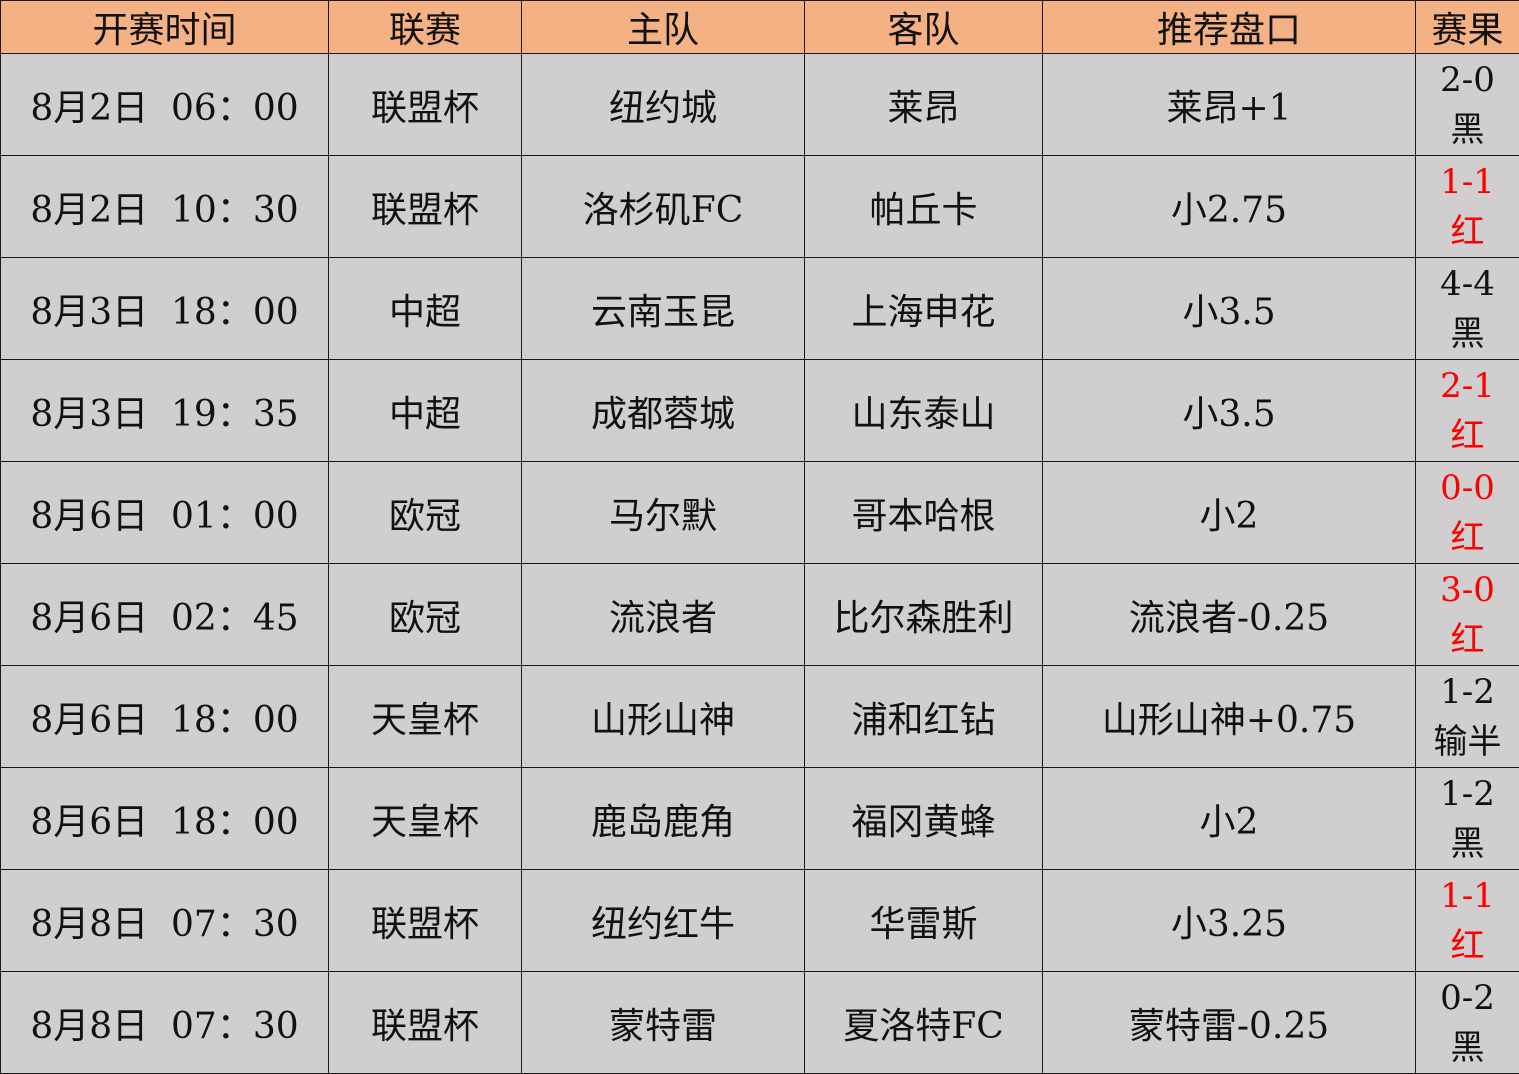 This screenshot has width=1519, height=1074. What do you see at coordinates (924, 105) in the screenshot?
I see `away-team-cell: 莱昂` at bounding box center [924, 105].